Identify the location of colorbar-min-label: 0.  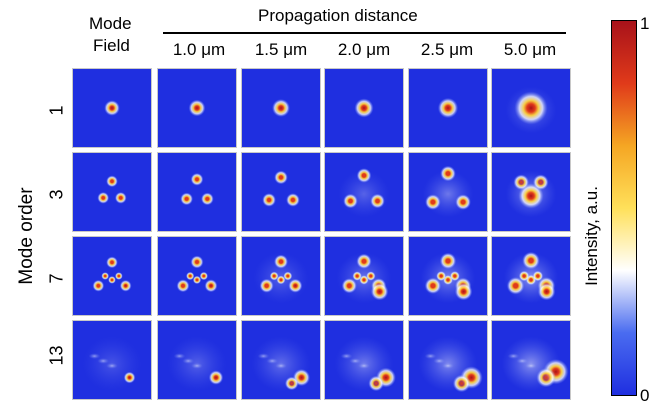
(645, 395).